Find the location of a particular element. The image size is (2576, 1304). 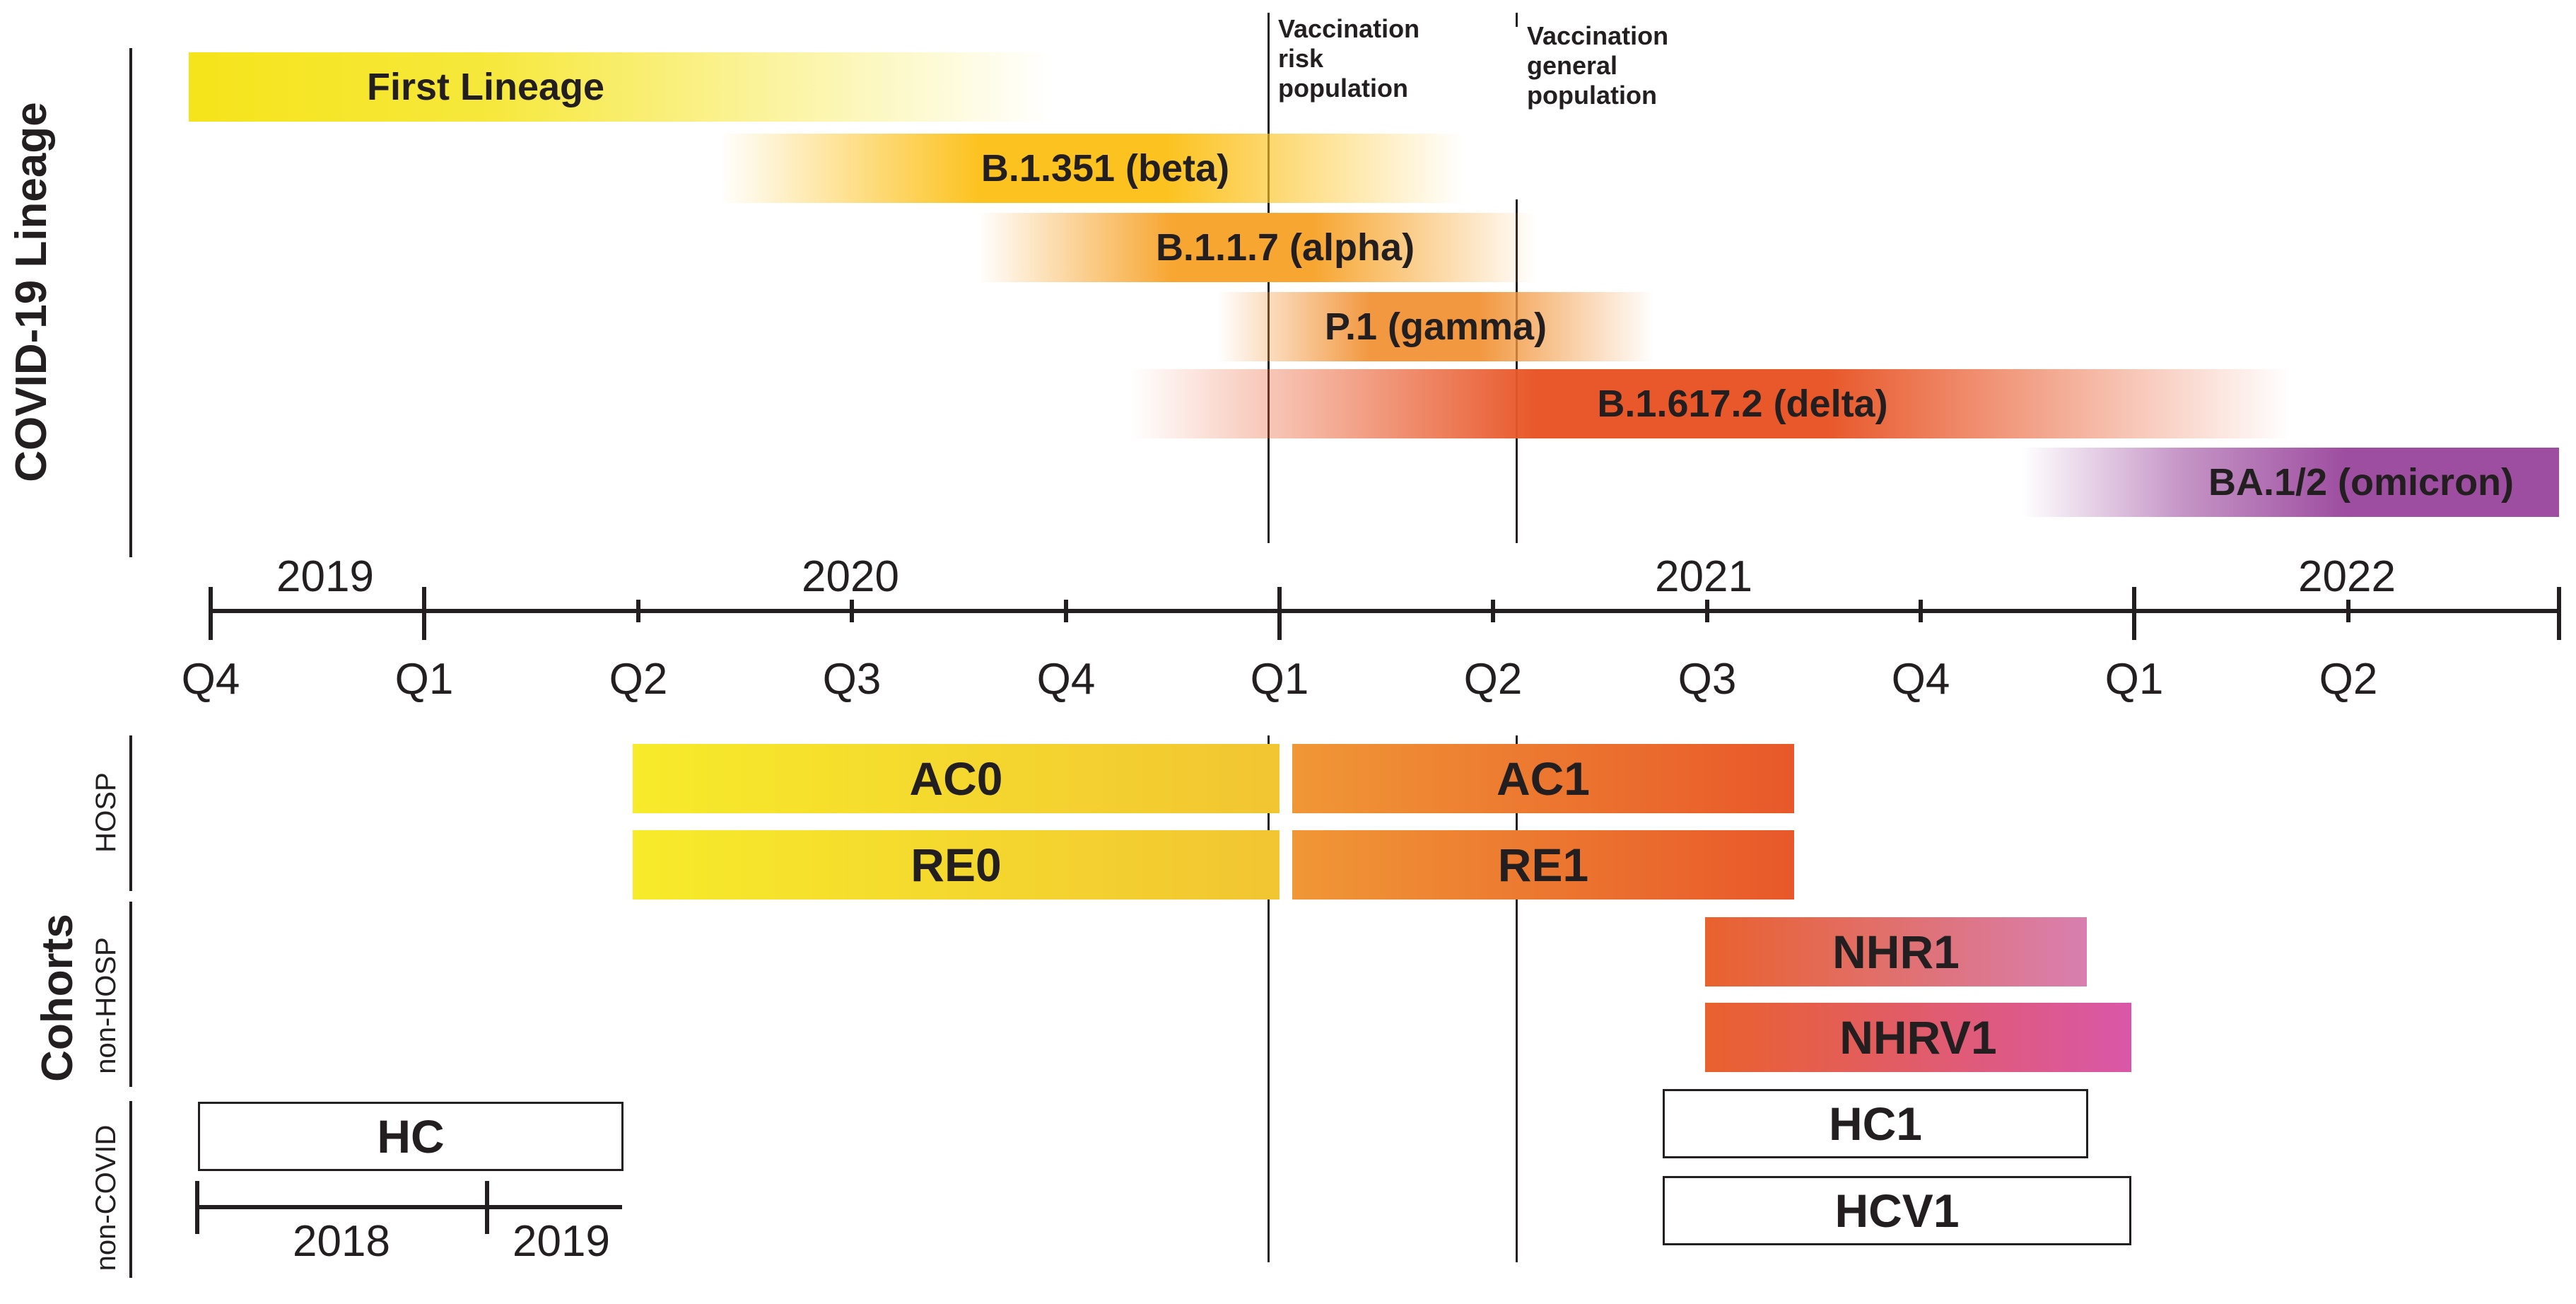

vaccination-general-line-lower is located at coordinates (1517, 998).